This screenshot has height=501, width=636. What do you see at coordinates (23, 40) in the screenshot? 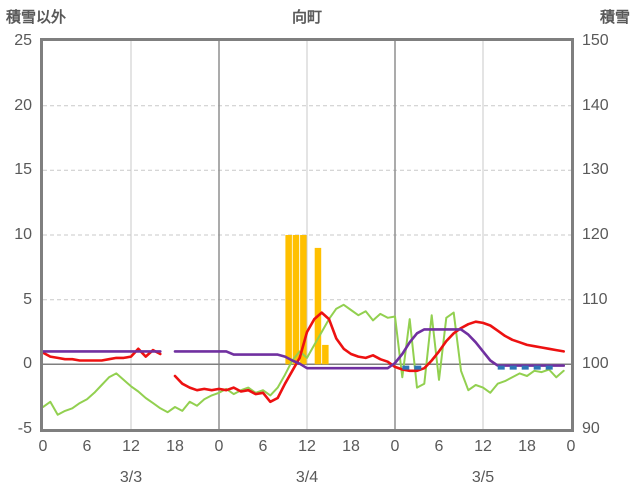
I see `y-left-tick-label: 25` at bounding box center [23, 40].